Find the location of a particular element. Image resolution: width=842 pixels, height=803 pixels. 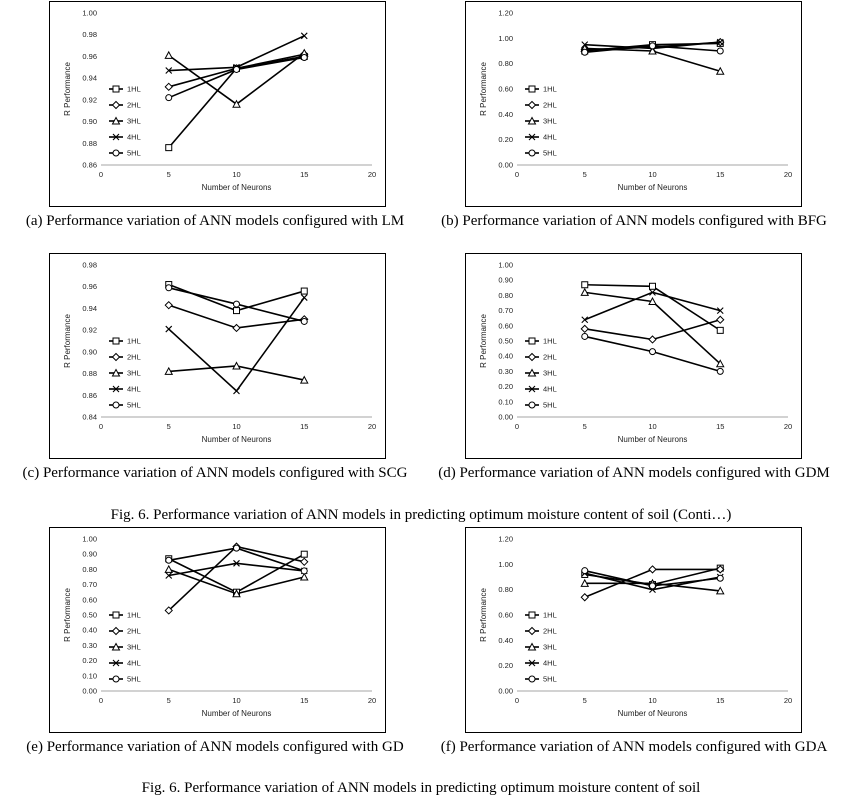

y-tick-label: 0.50 is located at coordinates (89, 615).